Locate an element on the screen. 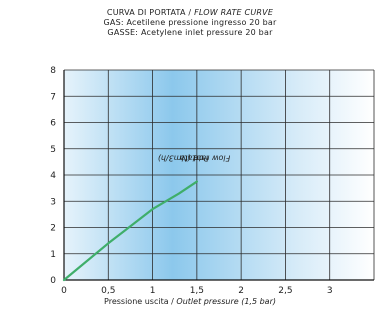 The width and height of the screenshot is (380, 320). x-tick-label: 1,5 is located at coordinates (197, 291).